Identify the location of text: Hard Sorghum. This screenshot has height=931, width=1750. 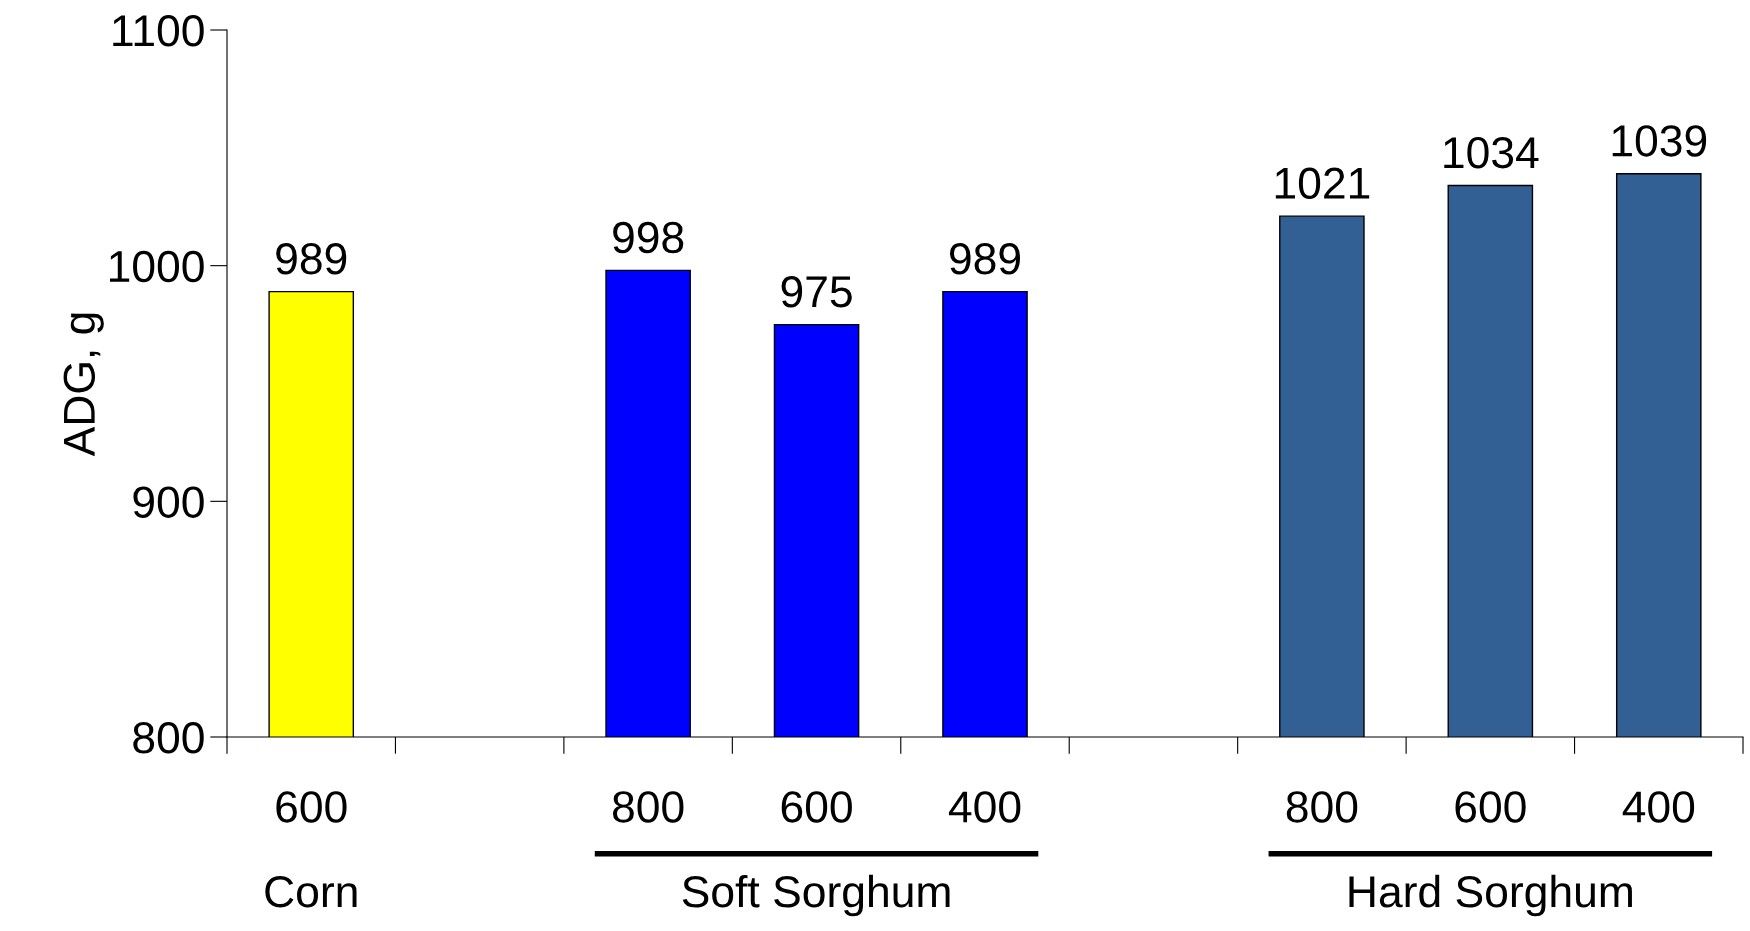
(1490, 895).